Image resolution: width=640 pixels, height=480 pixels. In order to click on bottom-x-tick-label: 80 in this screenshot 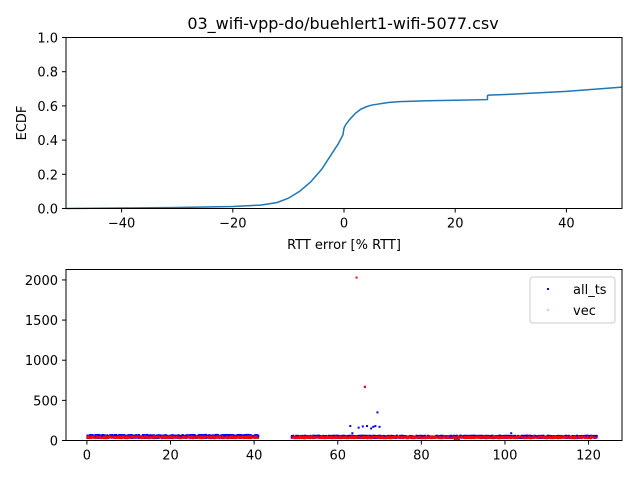, I will do `click(421, 456)`.